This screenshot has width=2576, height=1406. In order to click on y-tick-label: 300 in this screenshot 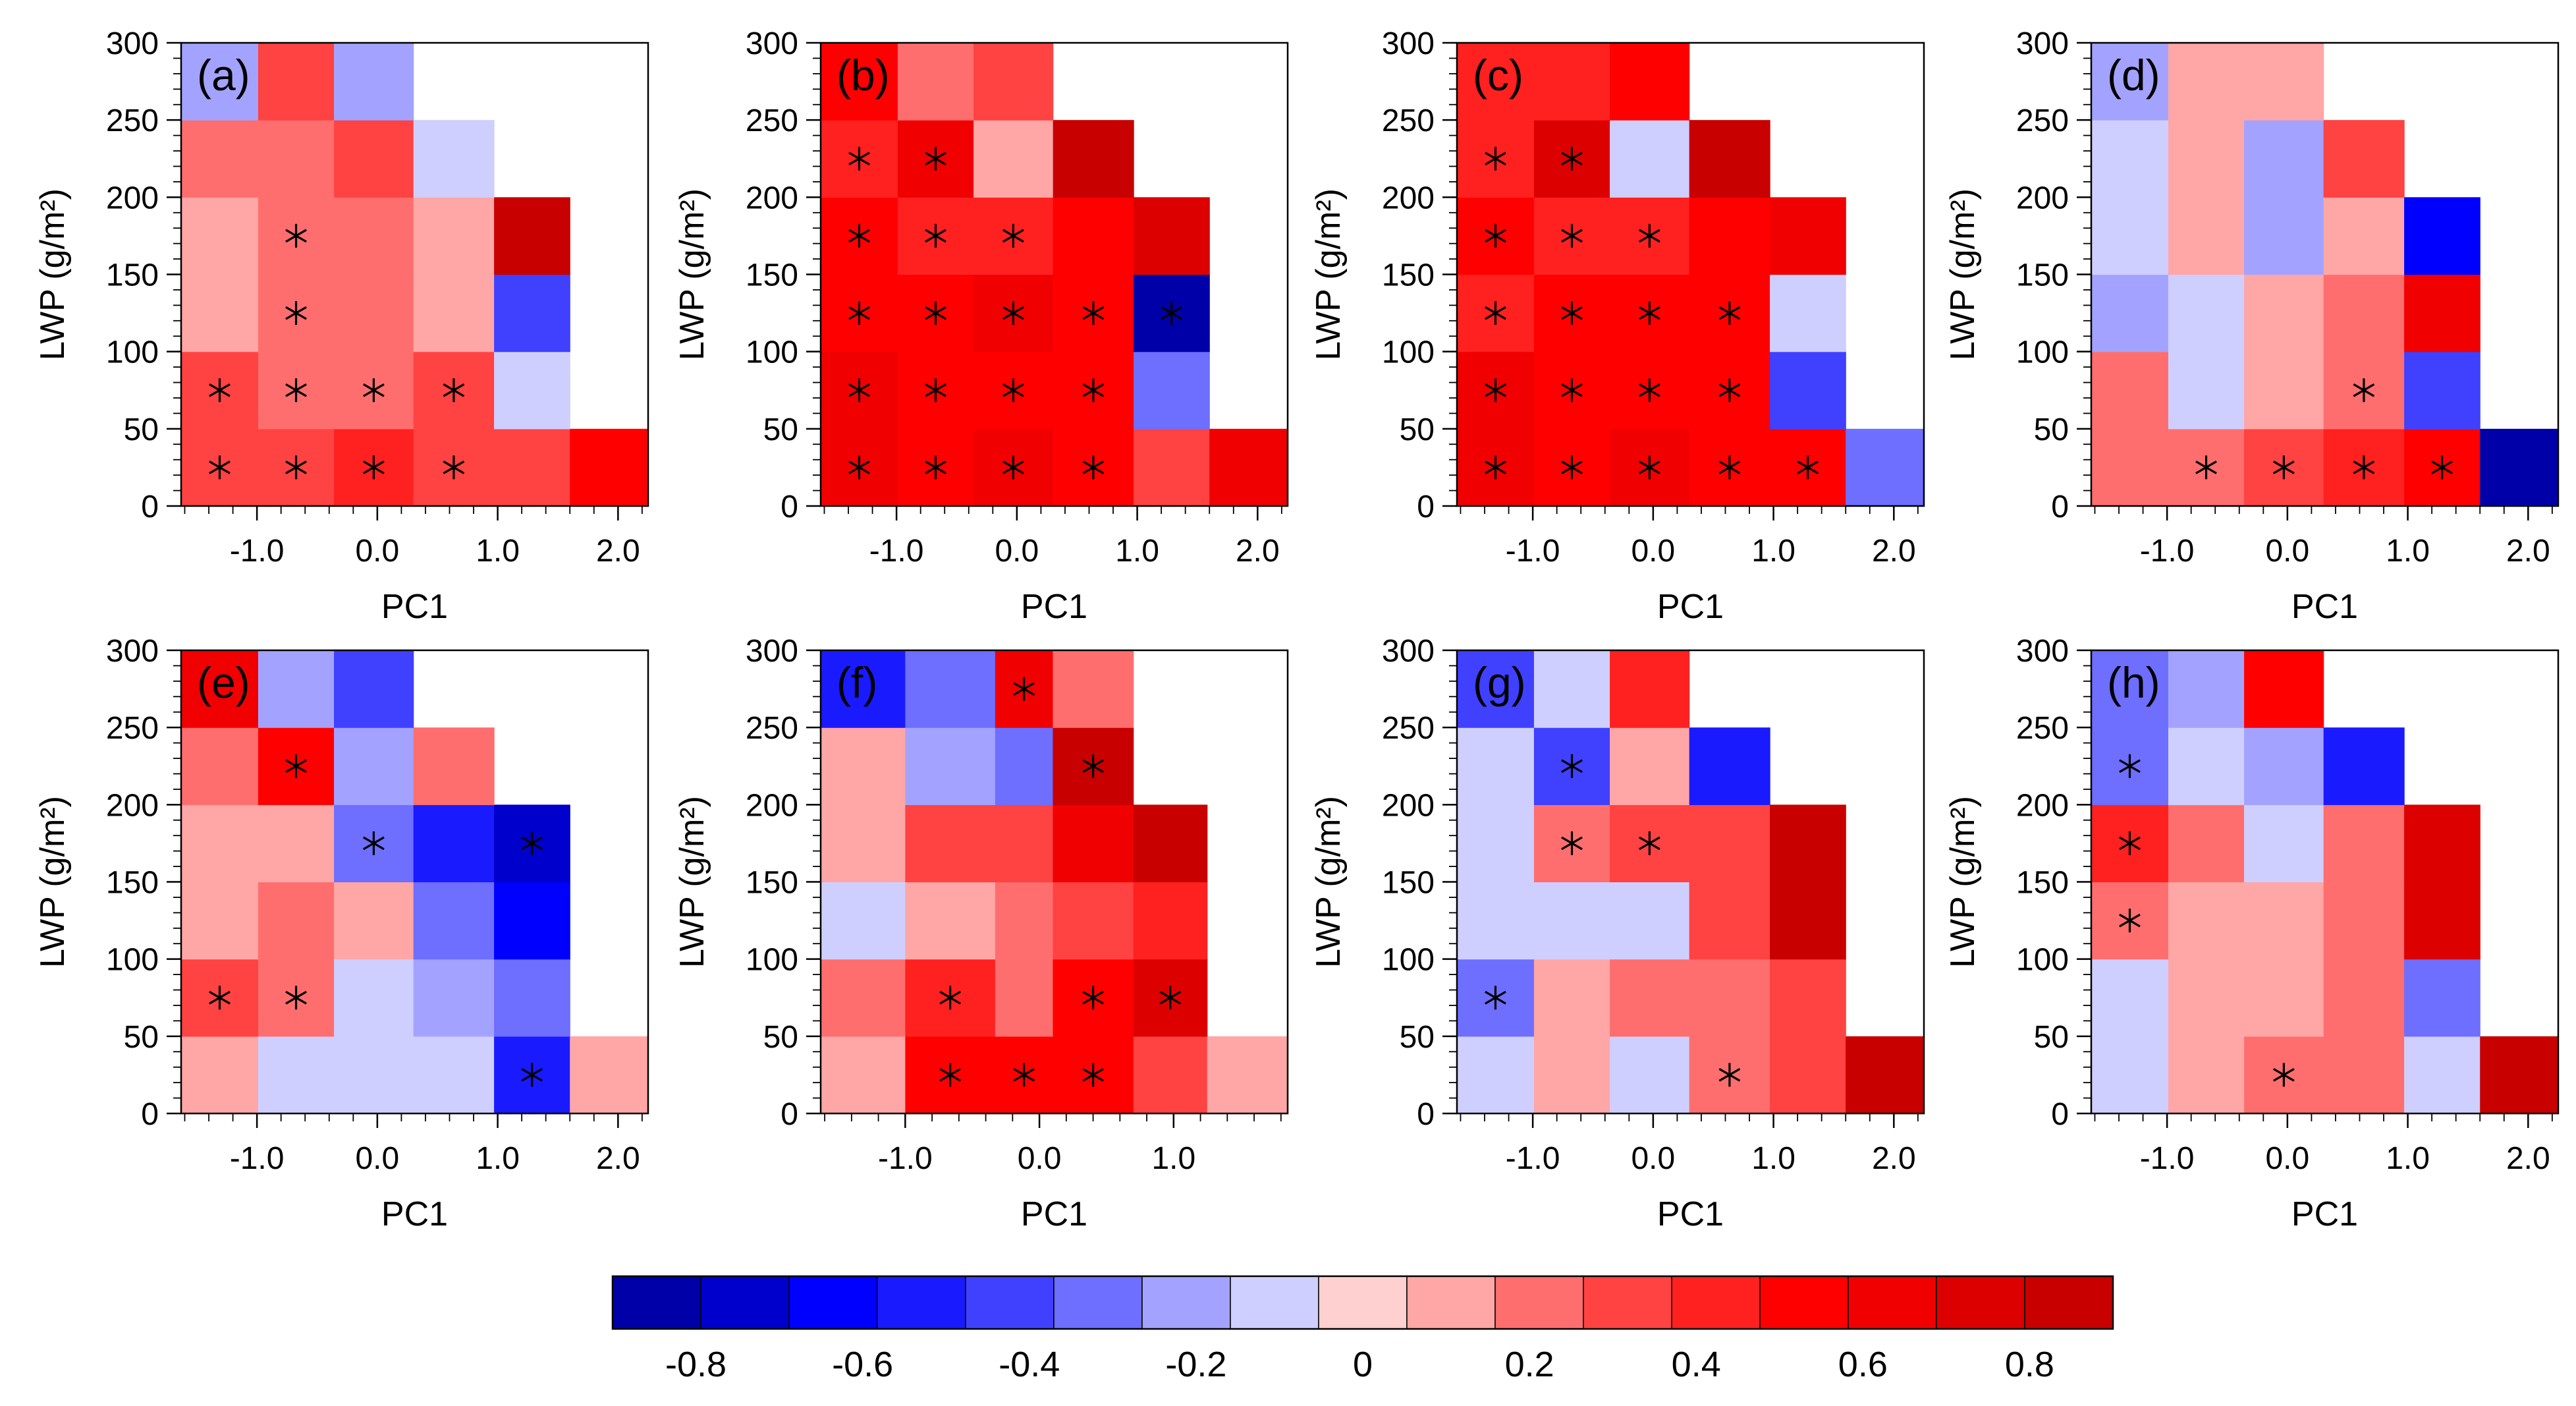, I will do `click(132, 43)`.